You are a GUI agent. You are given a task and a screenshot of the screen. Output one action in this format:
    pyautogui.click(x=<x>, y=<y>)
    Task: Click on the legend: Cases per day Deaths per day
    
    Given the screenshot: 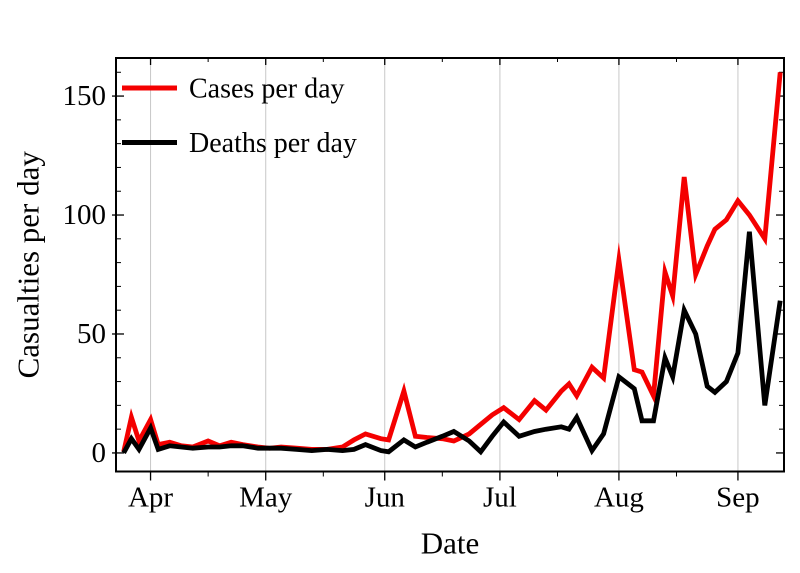 What is the action you would take?
    pyautogui.click(x=239, y=116)
    